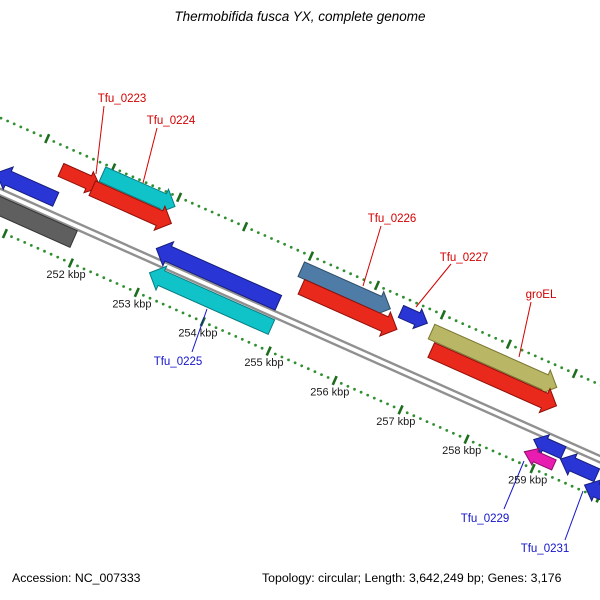  I want to click on gene-label-Tfu_0229: Tfu_0229, so click(485, 519).